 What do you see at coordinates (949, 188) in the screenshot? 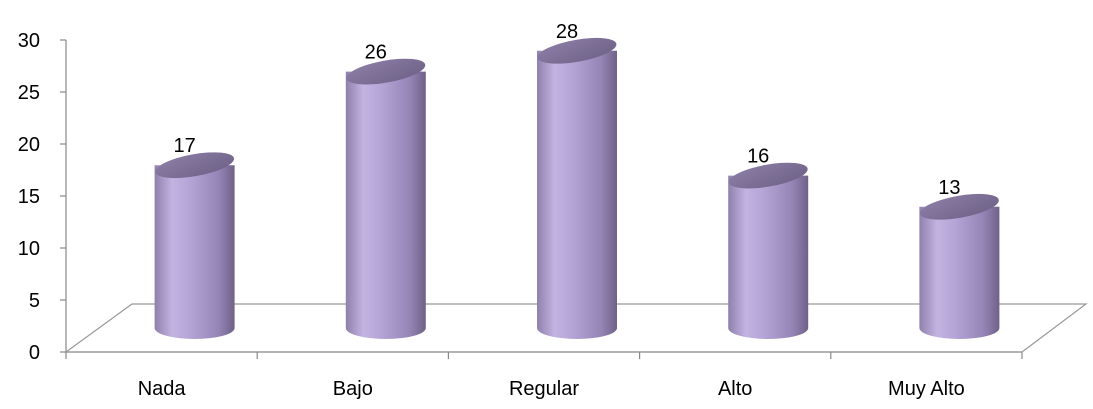
I see `data-label: 13` at bounding box center [949, 188].